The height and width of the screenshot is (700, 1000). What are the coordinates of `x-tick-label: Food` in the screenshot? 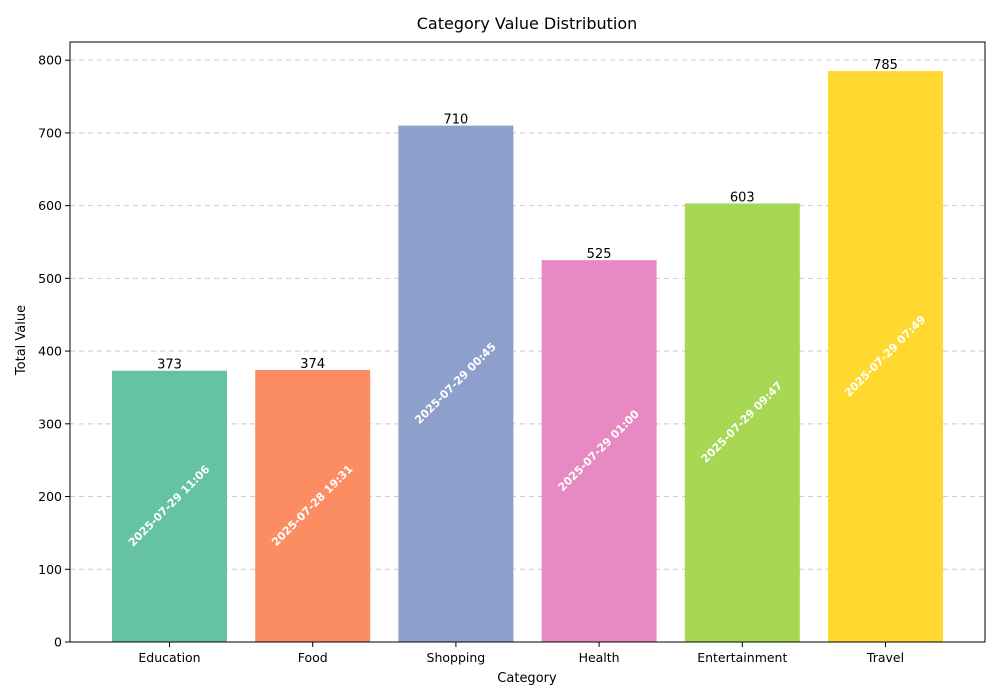 It's located at (313, 657).